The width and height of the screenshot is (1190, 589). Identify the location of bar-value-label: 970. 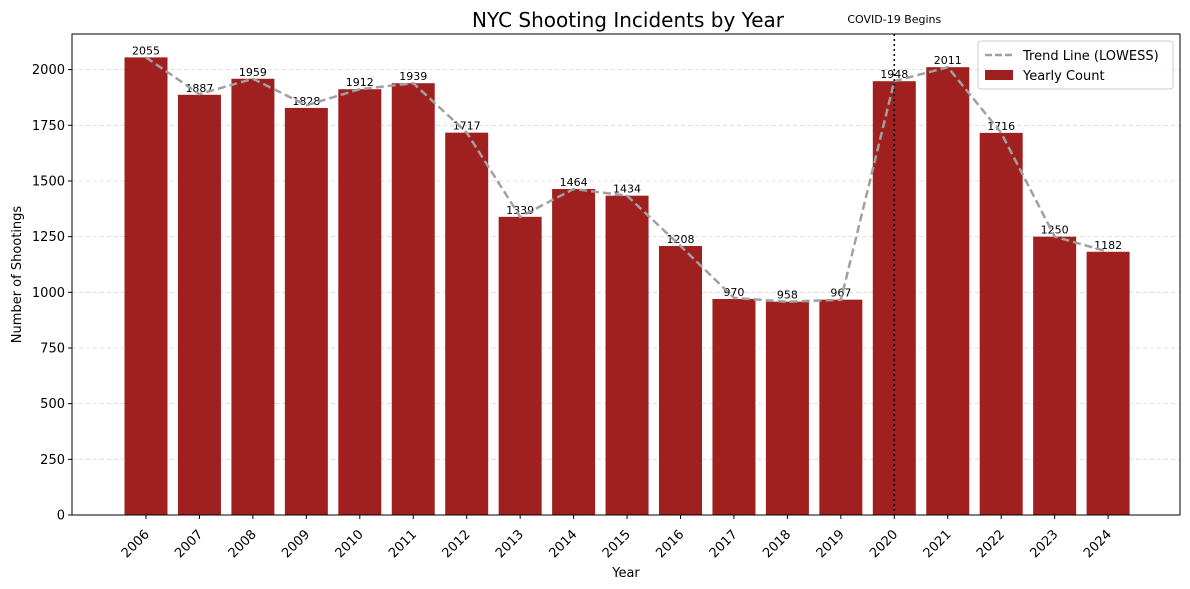
(733, 292).